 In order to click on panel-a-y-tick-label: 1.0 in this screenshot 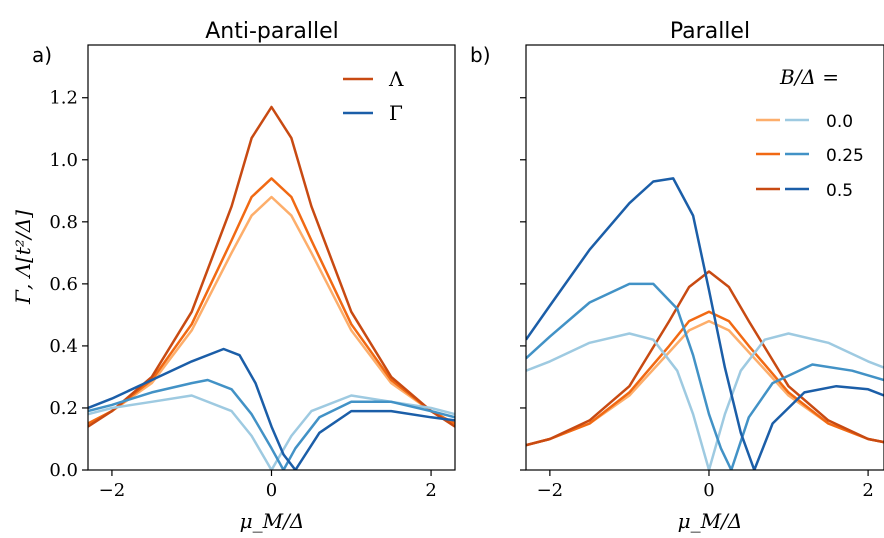, I will do `click(63, 160)`.